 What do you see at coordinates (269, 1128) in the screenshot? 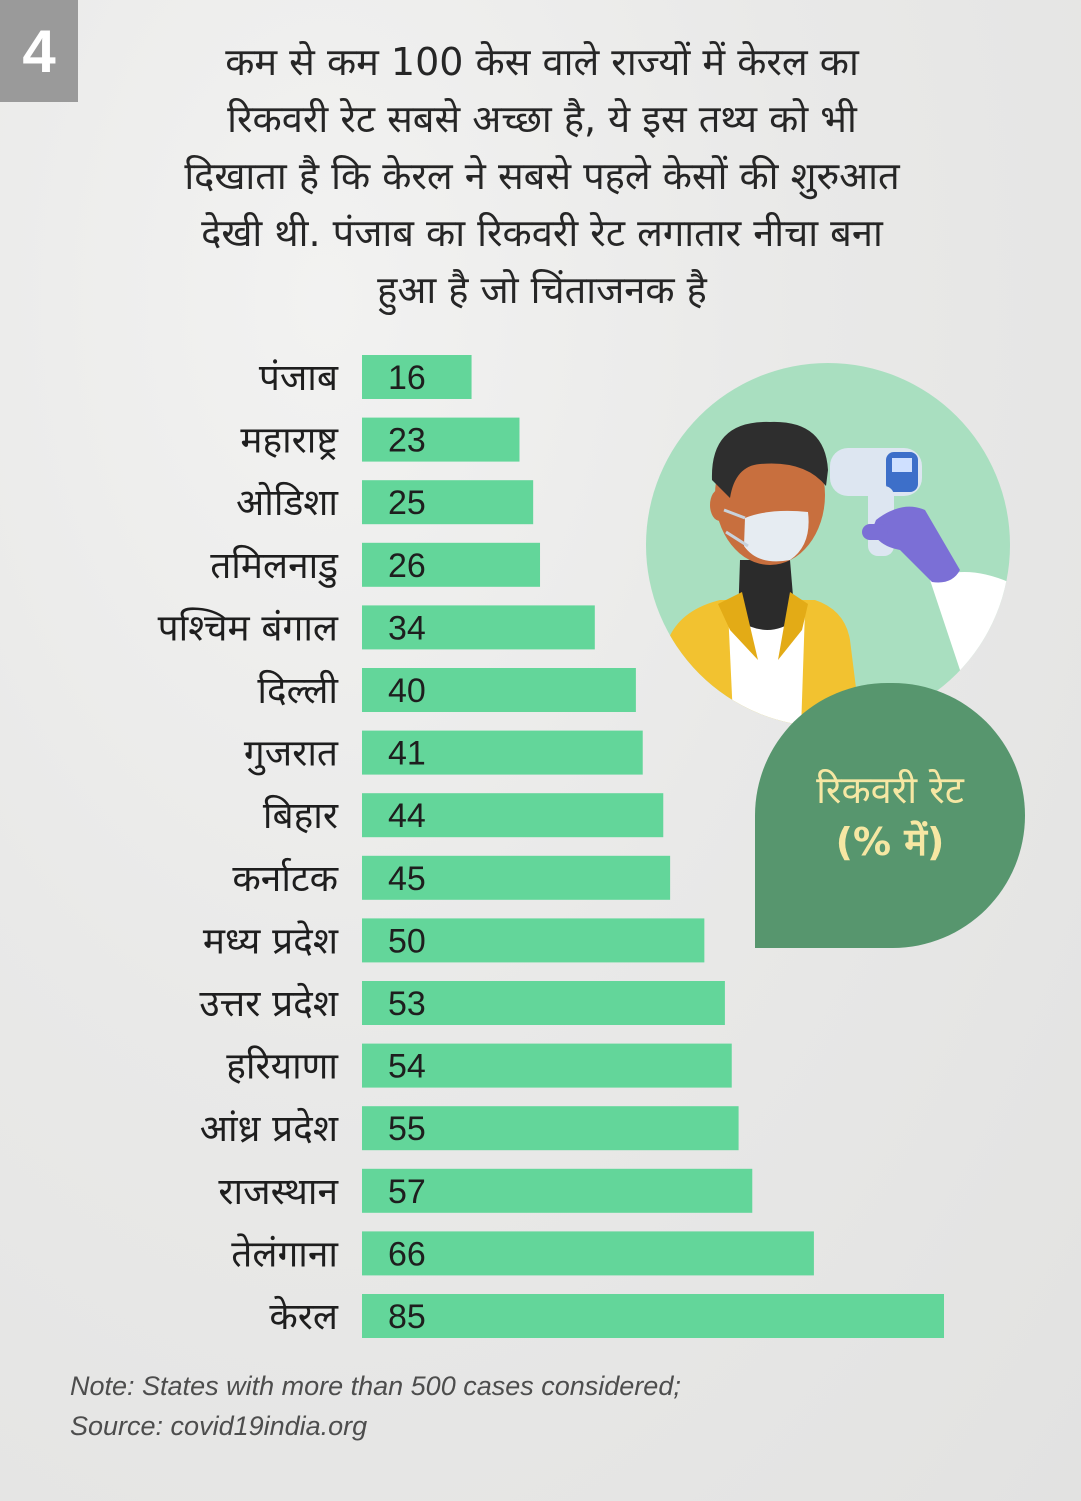
I see `category-label: आंध्र प्रदेश` at bounding box center [269, 1128].